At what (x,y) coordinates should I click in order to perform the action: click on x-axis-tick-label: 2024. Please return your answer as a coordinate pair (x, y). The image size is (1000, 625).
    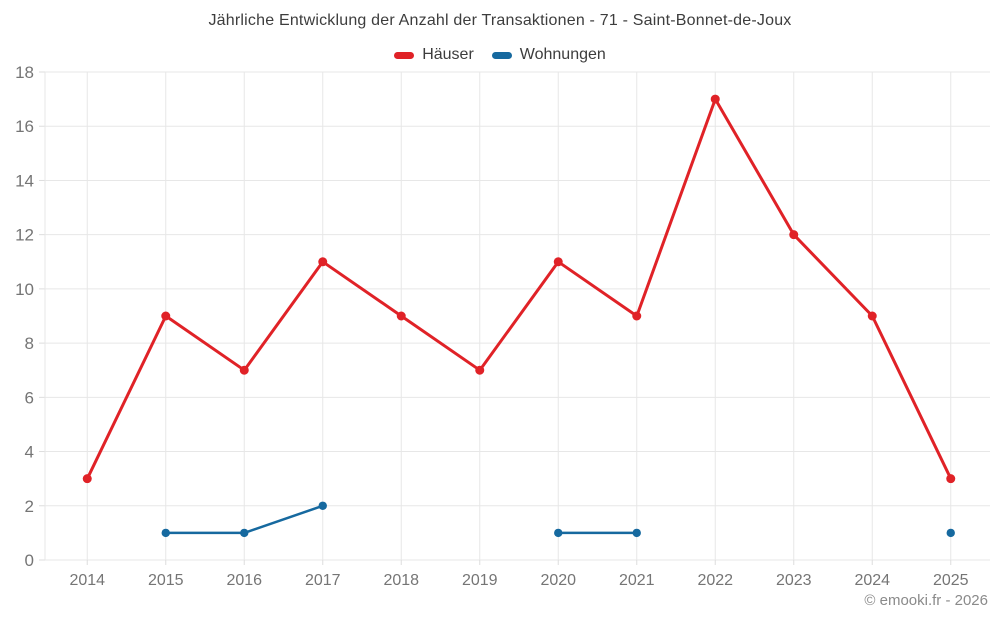
    Looking at the image, I should click on (872, 580).